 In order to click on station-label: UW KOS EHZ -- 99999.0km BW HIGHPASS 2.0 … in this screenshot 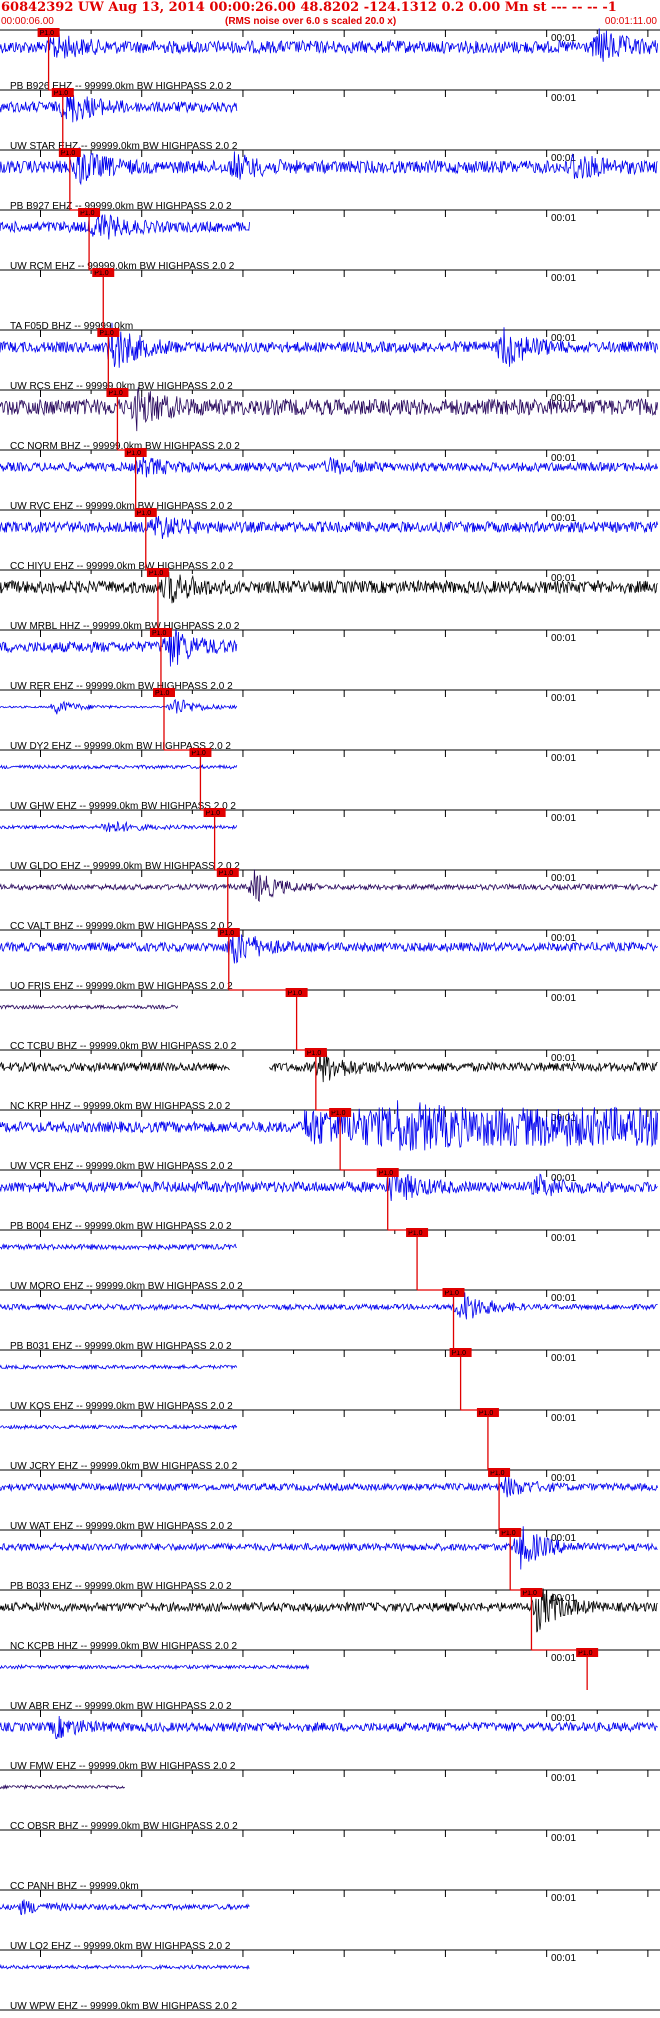, I will do `click(121, 1406)`.